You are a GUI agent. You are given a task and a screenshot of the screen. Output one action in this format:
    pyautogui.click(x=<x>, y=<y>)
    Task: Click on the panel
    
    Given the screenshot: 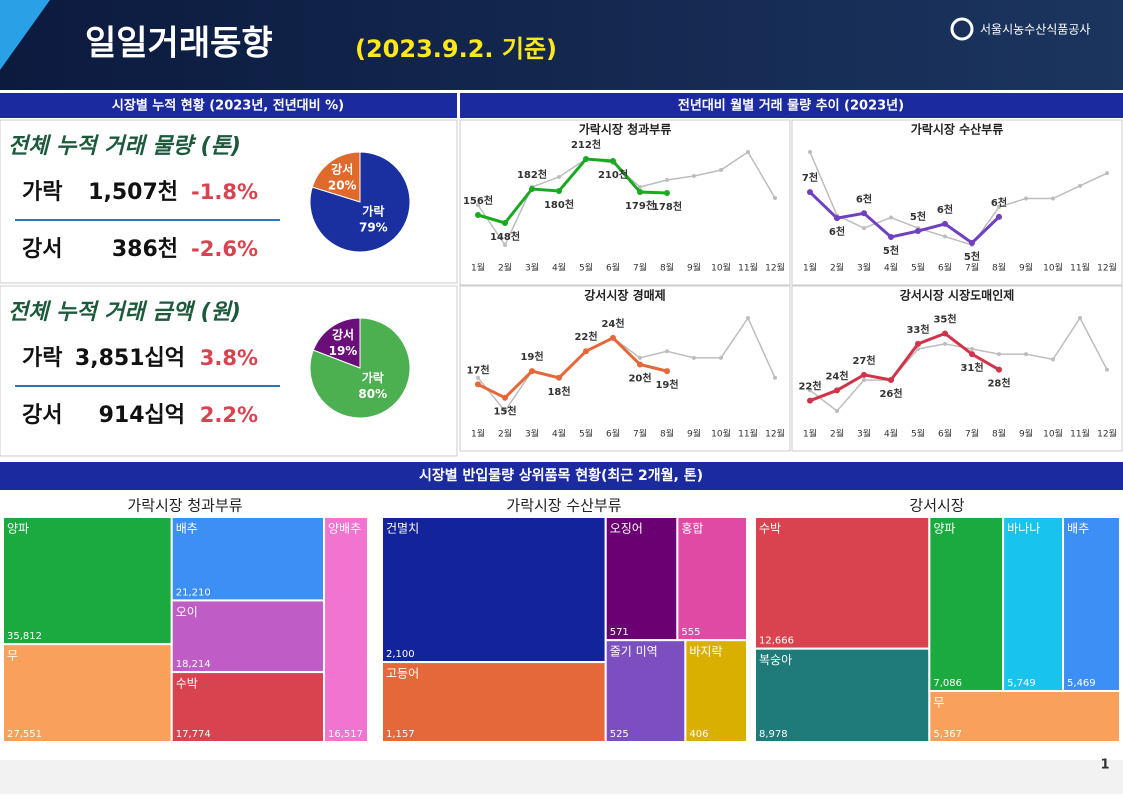 What is the action you would take?
    pyautogui.click(x=229, y=371)
    